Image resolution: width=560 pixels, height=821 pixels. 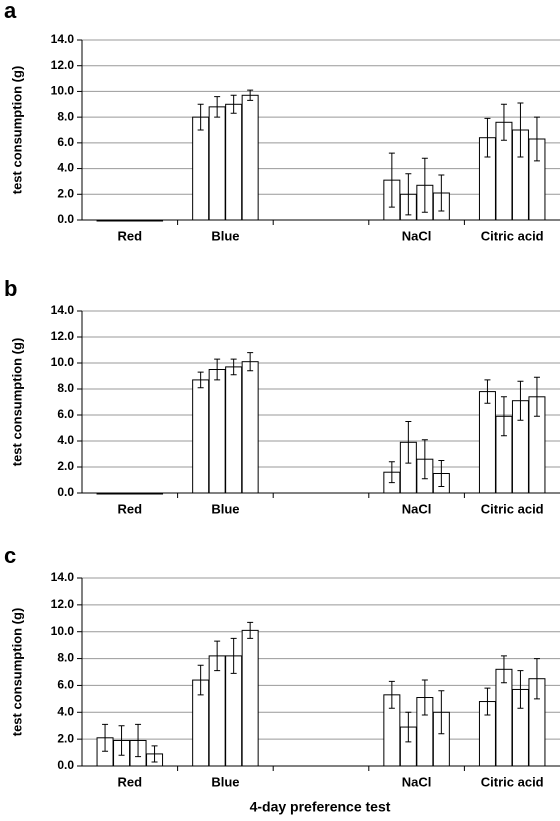 What do you see at coordinates (10, 288) in the screenshot?
I see `panel-label: b` at bounding box center [10, 288].